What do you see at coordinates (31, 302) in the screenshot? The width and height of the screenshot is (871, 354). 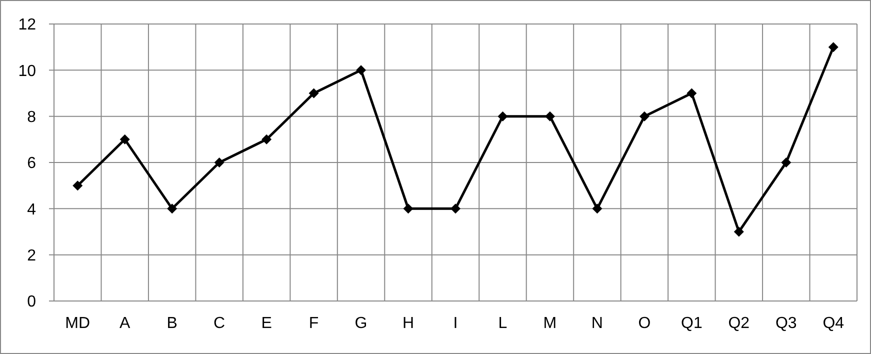 I see `y-tick-label: 0` at bounding box center [31, 302].